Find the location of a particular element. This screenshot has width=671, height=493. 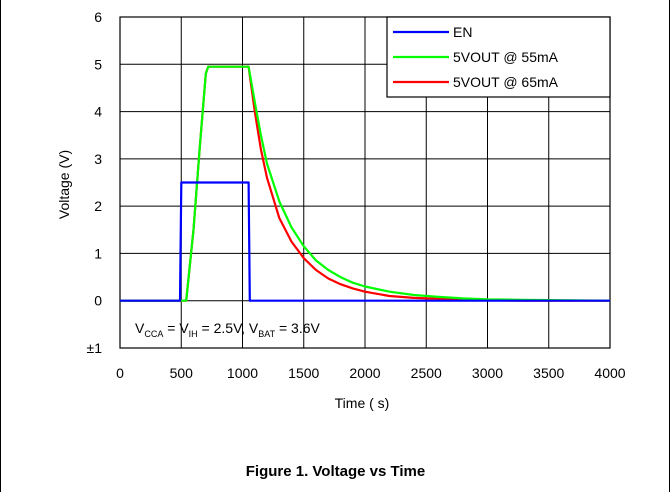

x-tick-label: 2500 is located at coordinates (426, 373).